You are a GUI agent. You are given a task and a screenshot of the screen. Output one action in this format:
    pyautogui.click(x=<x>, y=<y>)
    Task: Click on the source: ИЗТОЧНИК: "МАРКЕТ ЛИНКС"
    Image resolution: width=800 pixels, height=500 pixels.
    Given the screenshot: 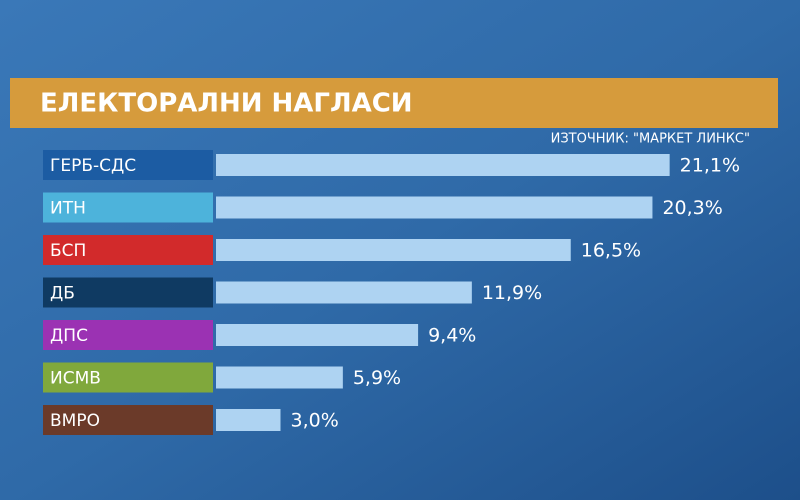 What is the action you would take?
    pyautogui.click(x=650, y=139)
    